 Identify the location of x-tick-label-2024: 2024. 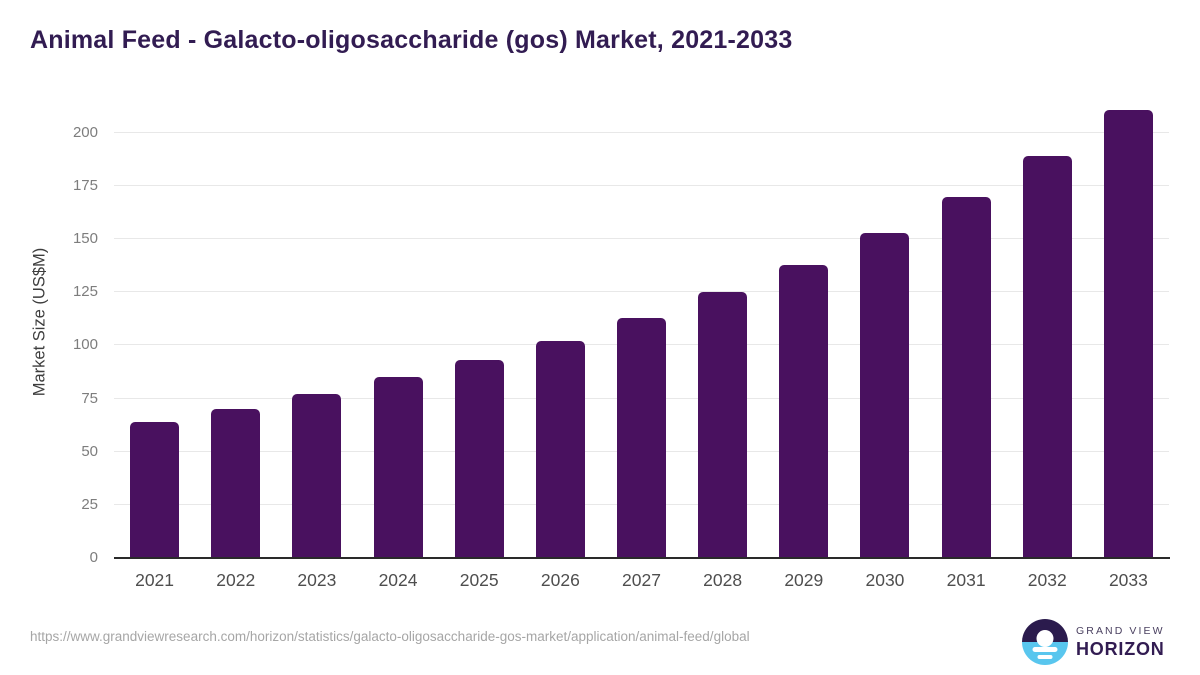
(398, 580).